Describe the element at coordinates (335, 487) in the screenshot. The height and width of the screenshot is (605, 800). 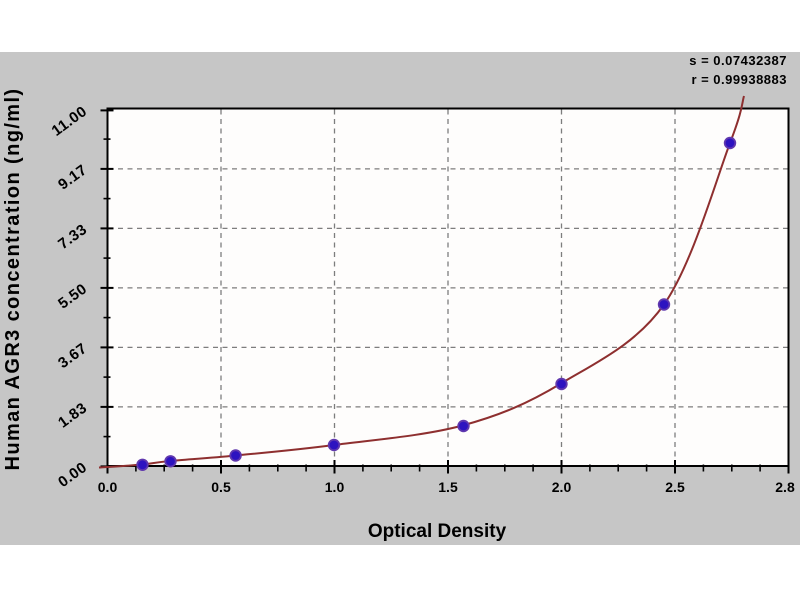
I see `svg-text: 1.0` at that location.